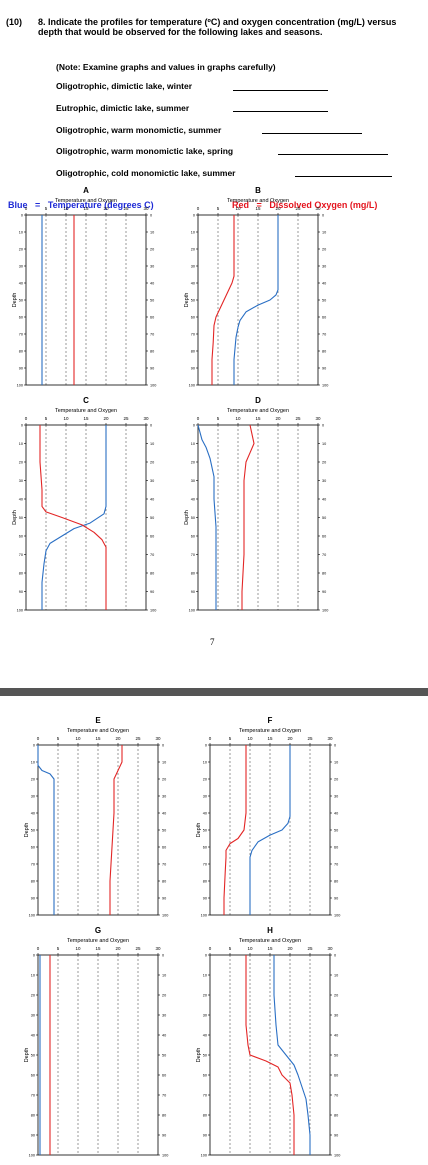  I want to click on y-tick-label-right: 70, so click(324, 335).